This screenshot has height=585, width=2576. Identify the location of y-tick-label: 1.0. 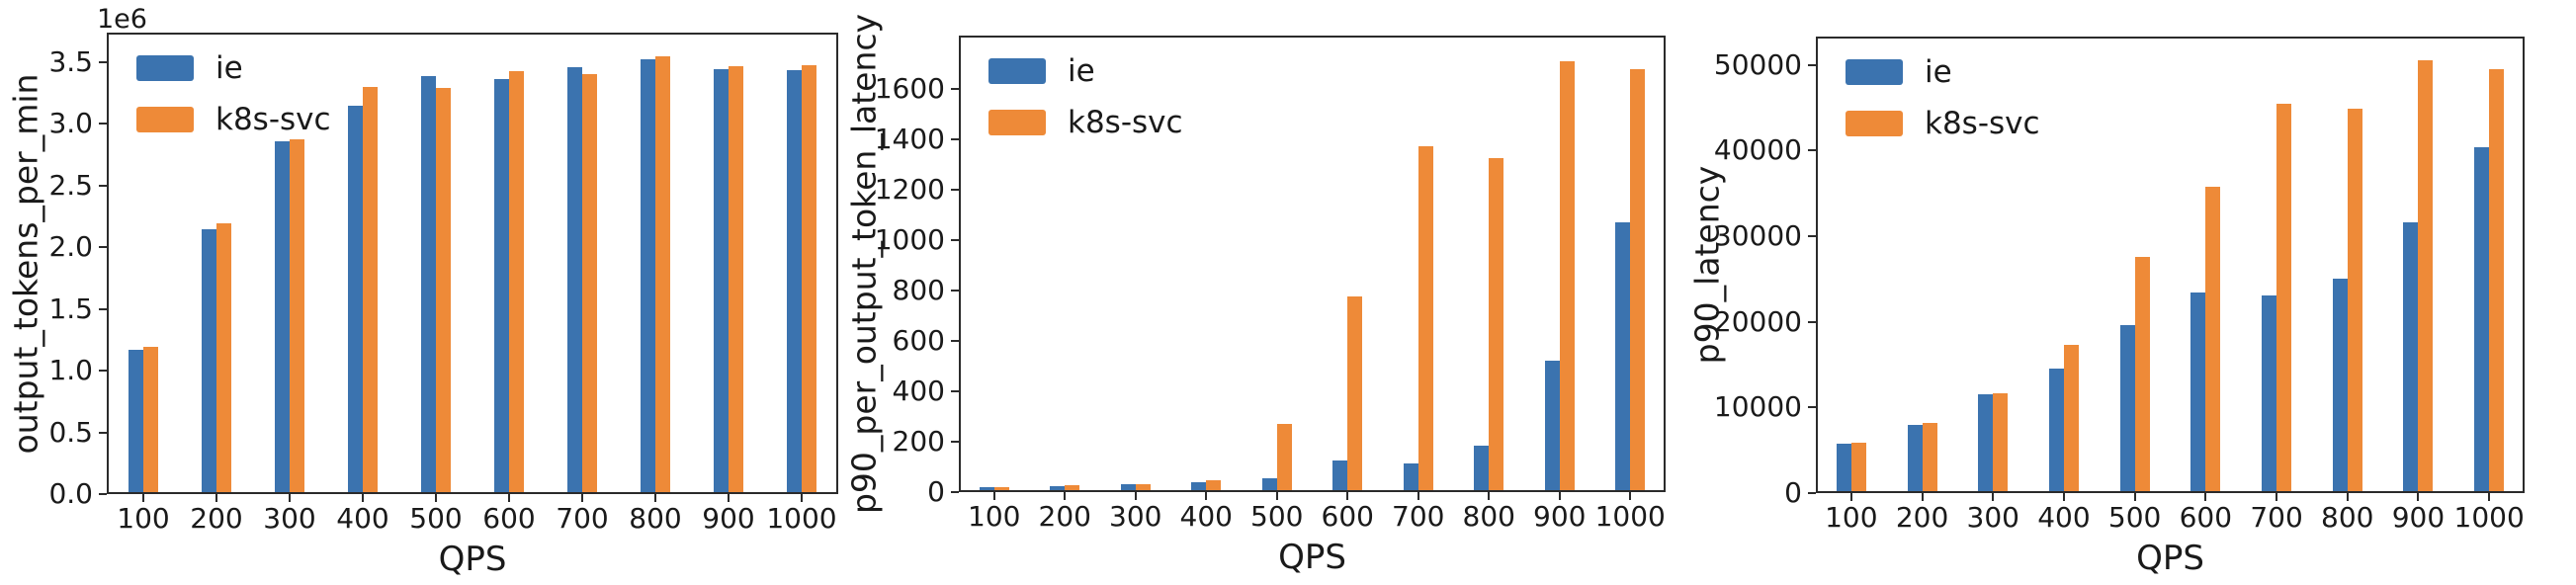
(70, 370).